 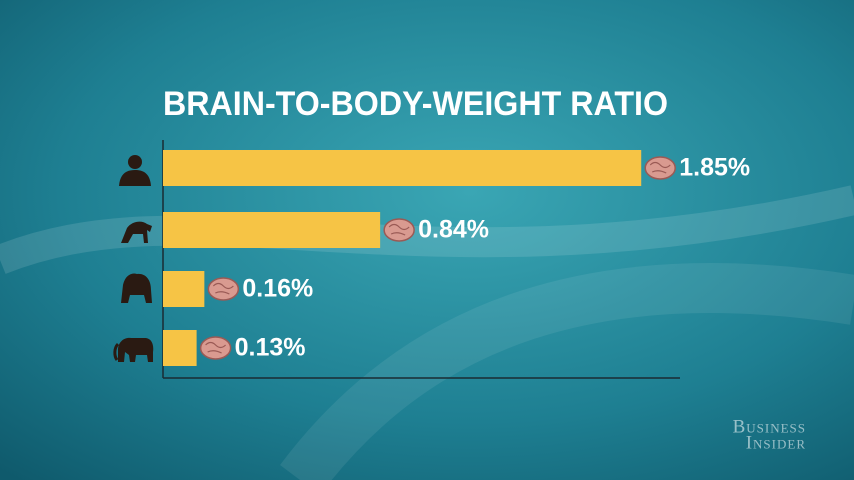 What do you see at coordinates (714, 168) in the screenshot?
I see `value-label: 1.85%` at bounding box center [714, 168].